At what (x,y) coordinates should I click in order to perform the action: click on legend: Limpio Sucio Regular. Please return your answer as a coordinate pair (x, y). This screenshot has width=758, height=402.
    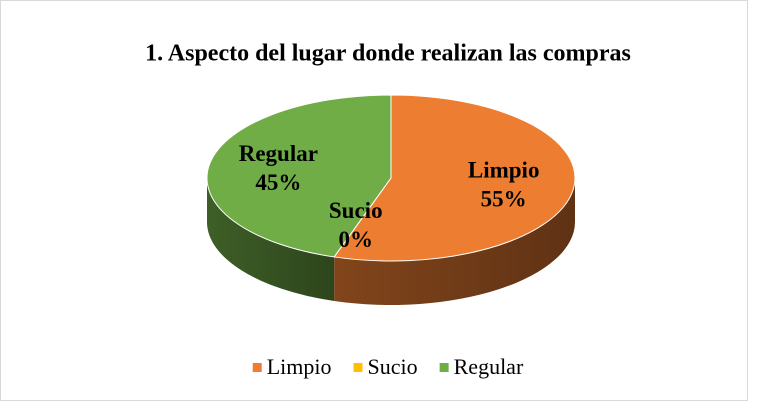
    Looking at the image, I should click on (388, 366).